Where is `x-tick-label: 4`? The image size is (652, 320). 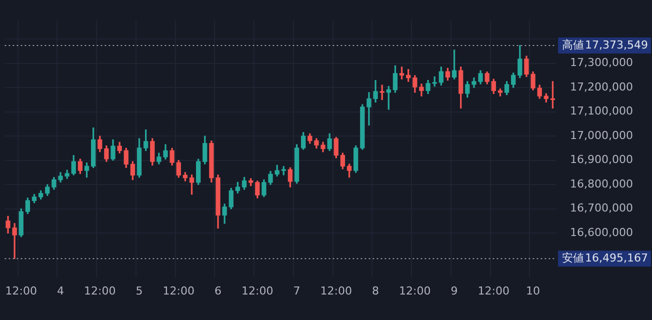
x-tick-label: 4 is located at coordinates (60, 291).